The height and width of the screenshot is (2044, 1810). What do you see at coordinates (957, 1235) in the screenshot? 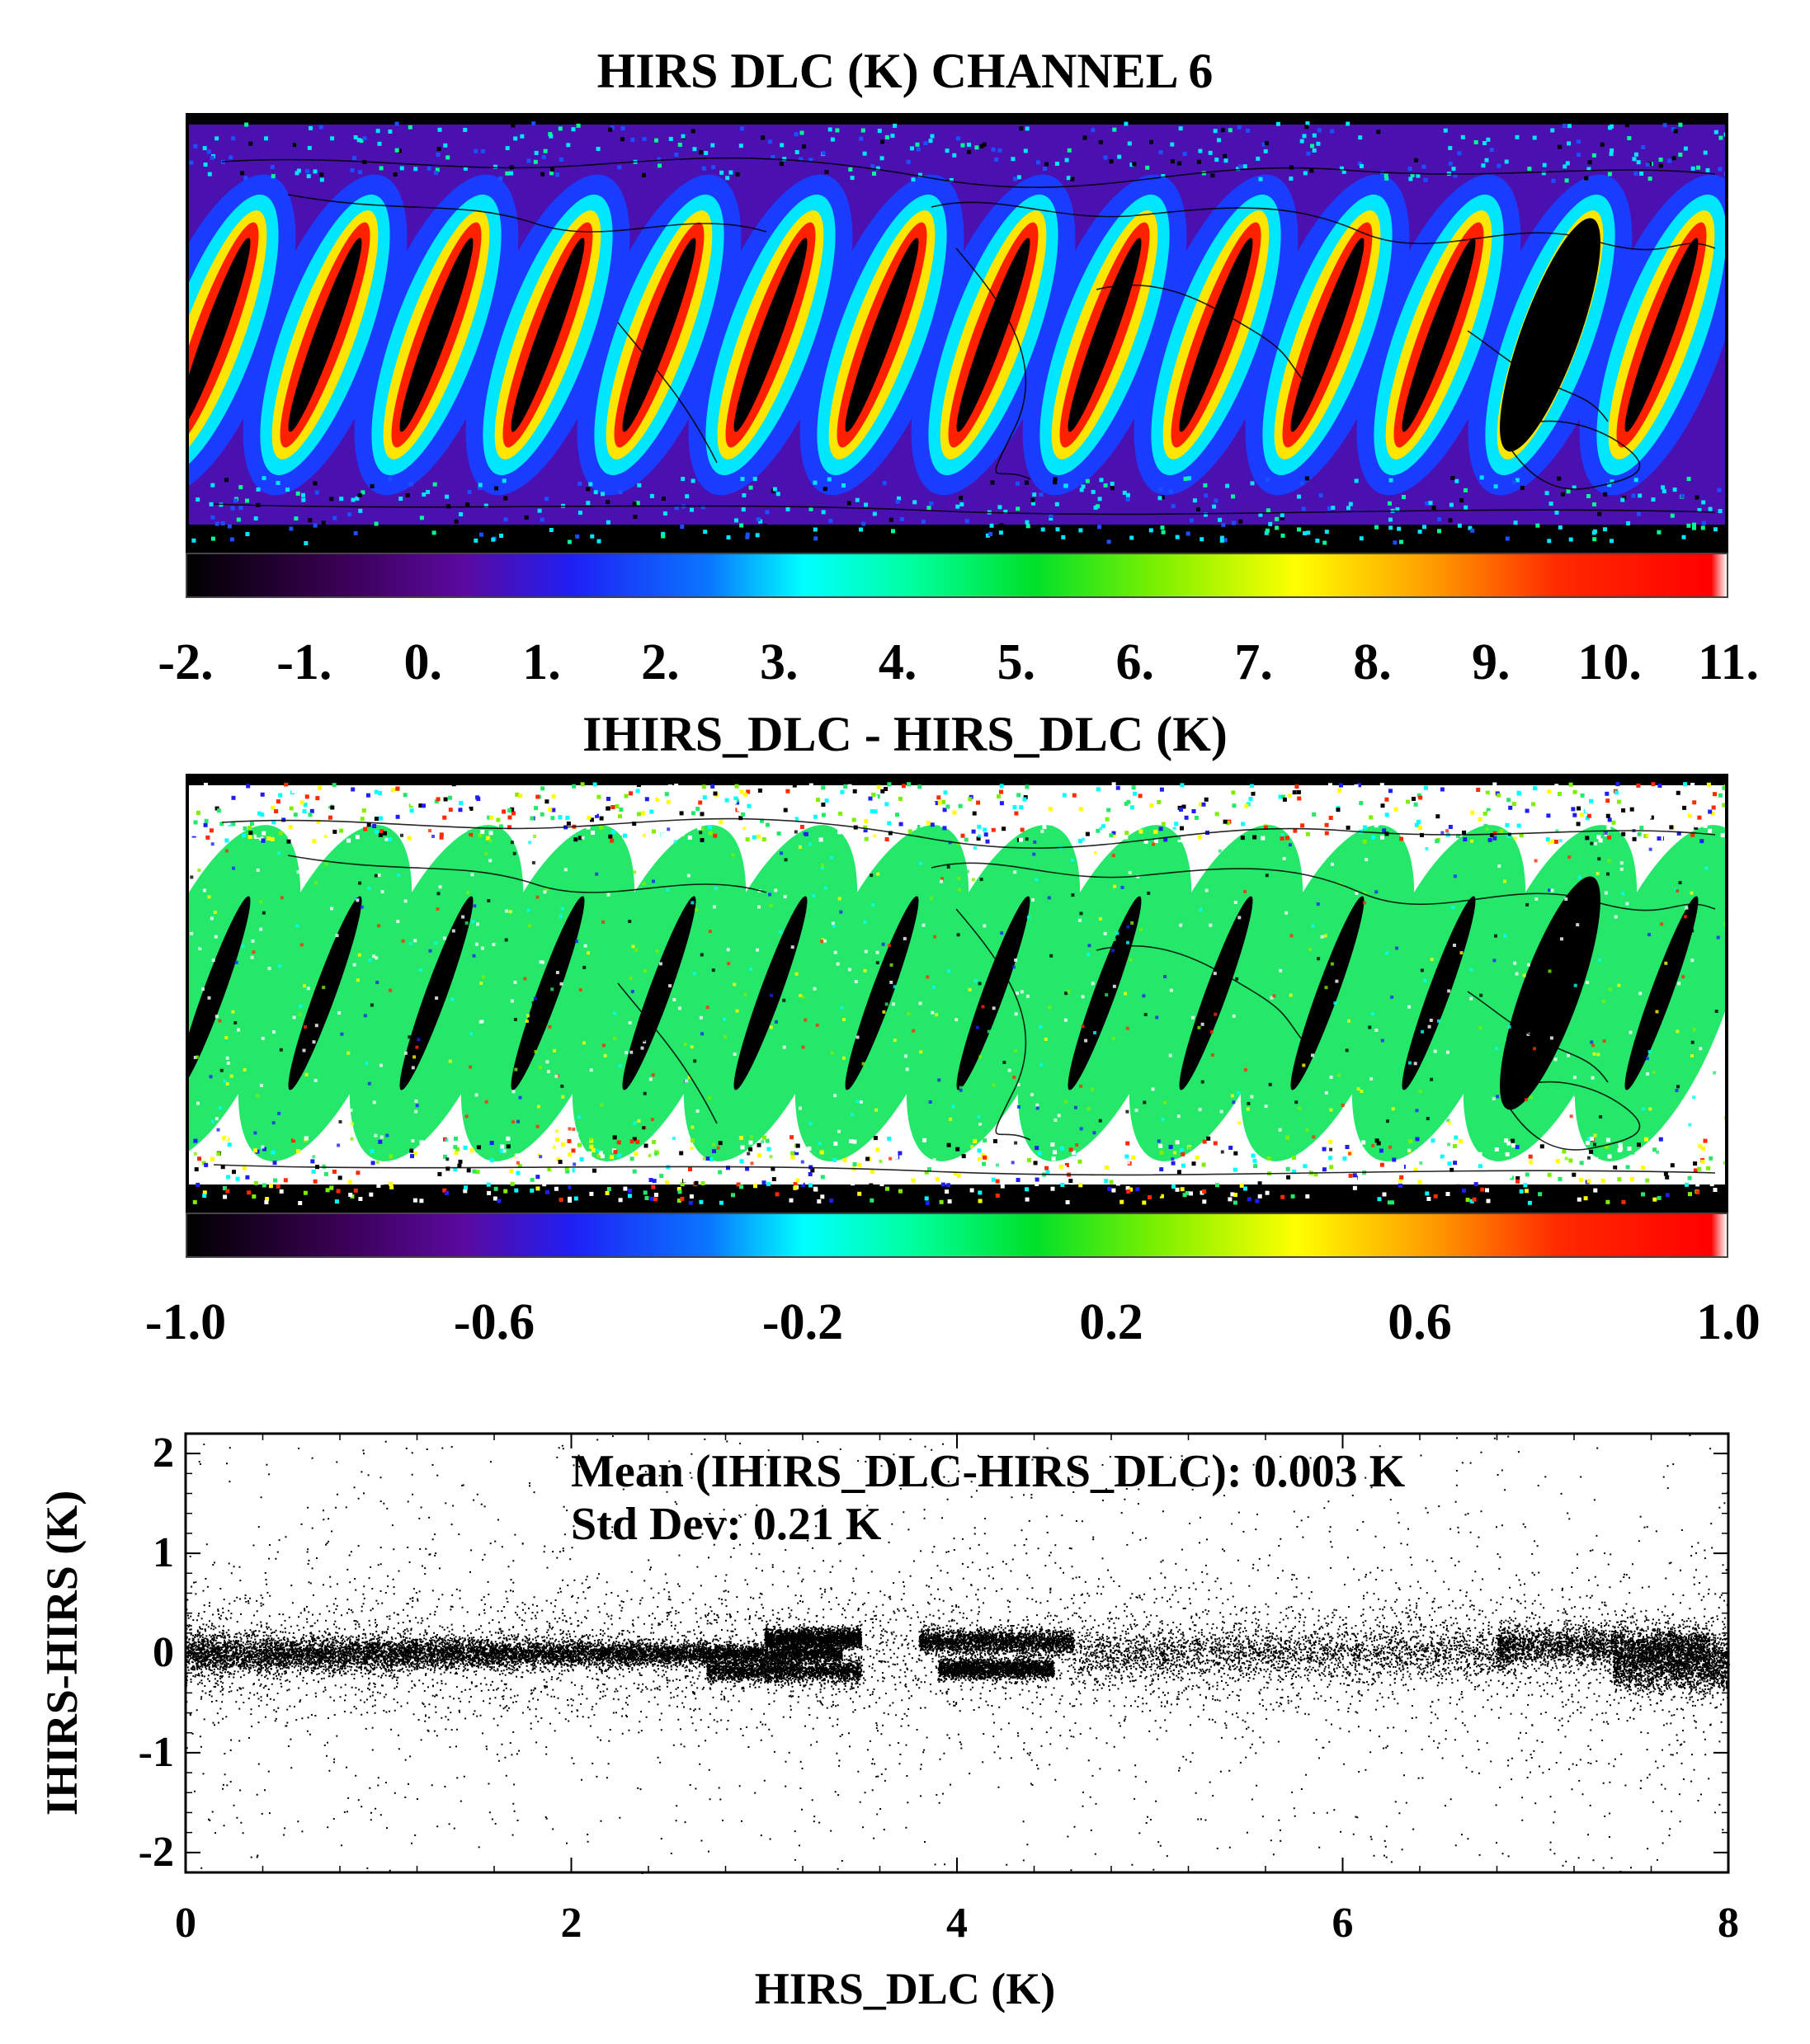
I see `map2-colorbar` at bounding box center [957, 1235].